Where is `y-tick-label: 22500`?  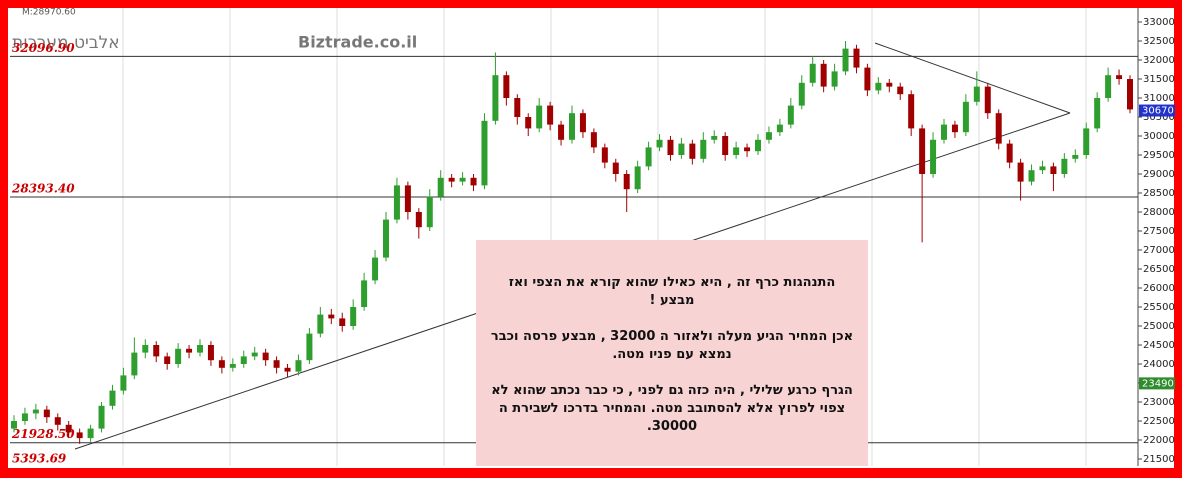
y-tick-label: 22500 is located at coordinates (1159, 421).